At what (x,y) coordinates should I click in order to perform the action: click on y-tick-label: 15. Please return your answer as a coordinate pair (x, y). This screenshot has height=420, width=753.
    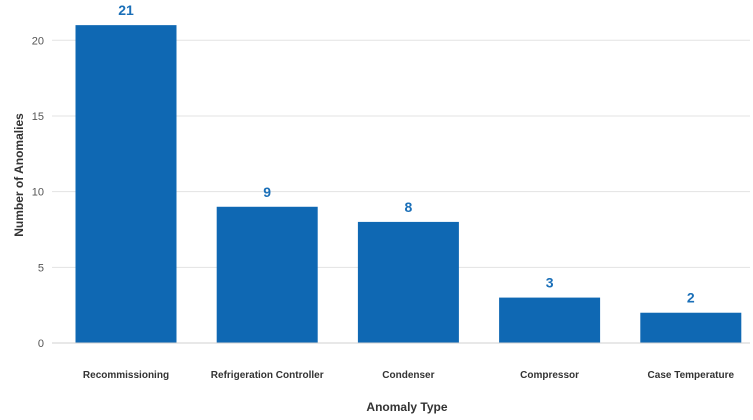
    Looking at the image, I should click on (38, 117).